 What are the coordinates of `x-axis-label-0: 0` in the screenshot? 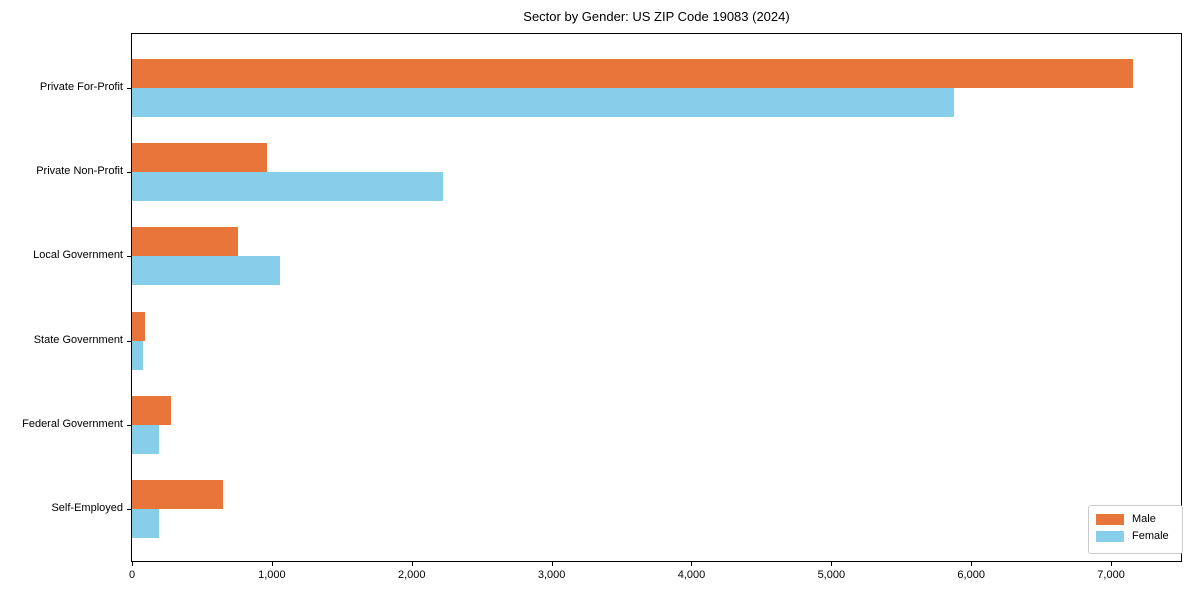 It's located at (132, 575).